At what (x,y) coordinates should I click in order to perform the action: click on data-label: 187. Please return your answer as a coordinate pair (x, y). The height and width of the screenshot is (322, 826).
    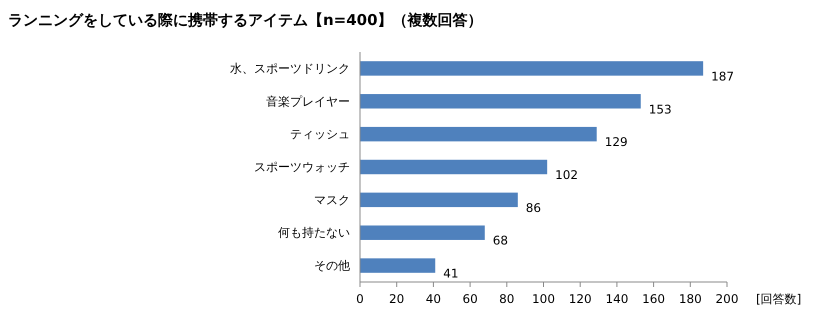
    Looking at the image, I should click on (722, 76).